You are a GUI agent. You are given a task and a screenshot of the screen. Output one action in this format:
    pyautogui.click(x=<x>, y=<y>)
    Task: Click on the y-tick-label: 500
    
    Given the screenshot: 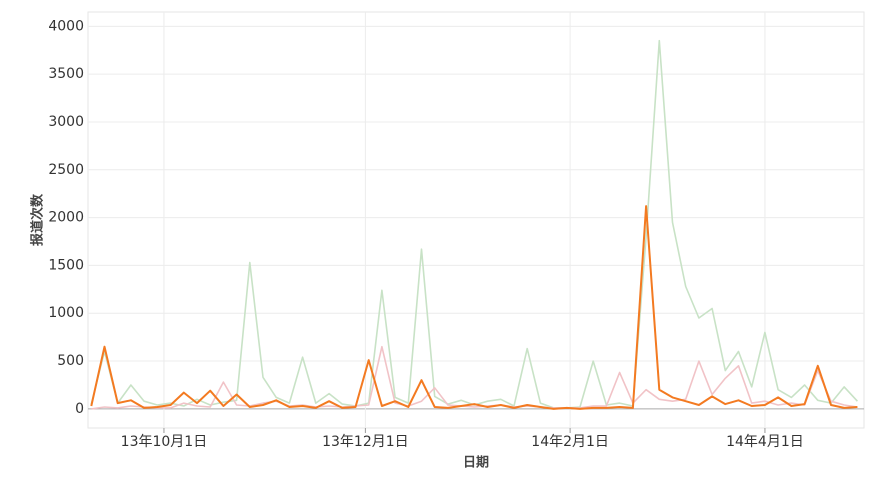 What is the action you would take?
    pyautogui.click(x=70, y=361)
    